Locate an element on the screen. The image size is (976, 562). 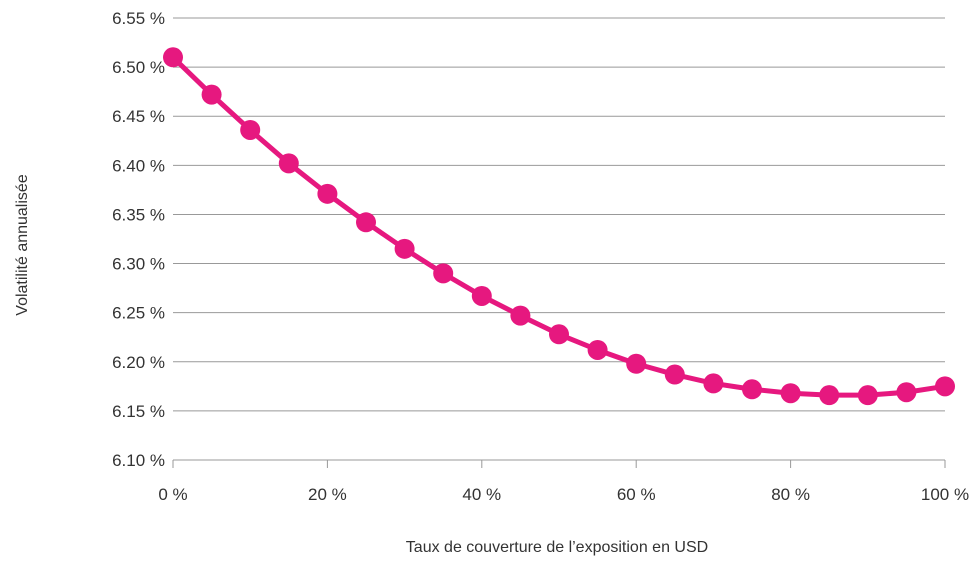
y-tick-label: 6.30 % is located at coordinates (138, 264).